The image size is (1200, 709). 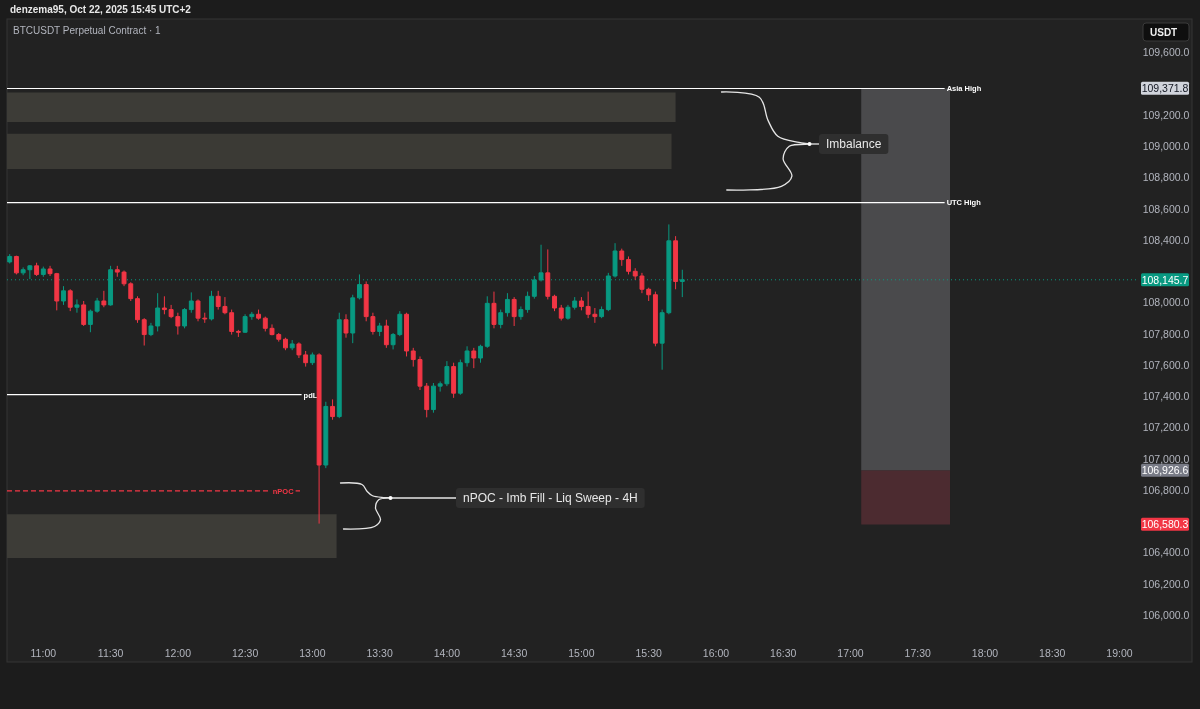 I want to click on x-tick-label: 13:30, so click(x=379, y=653).